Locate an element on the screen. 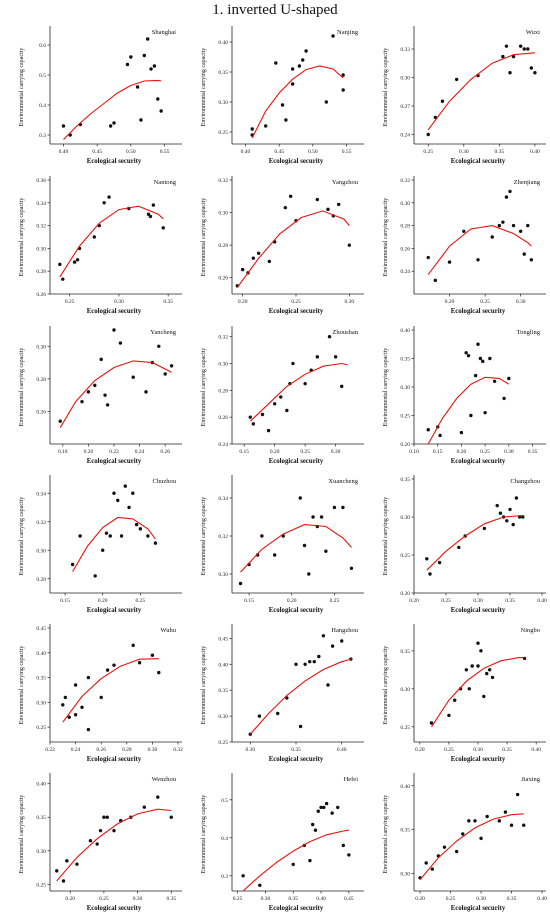 This screenshot has width=550, height=923. x-tick-label: 0.35 is located at coordinates (296, 750).